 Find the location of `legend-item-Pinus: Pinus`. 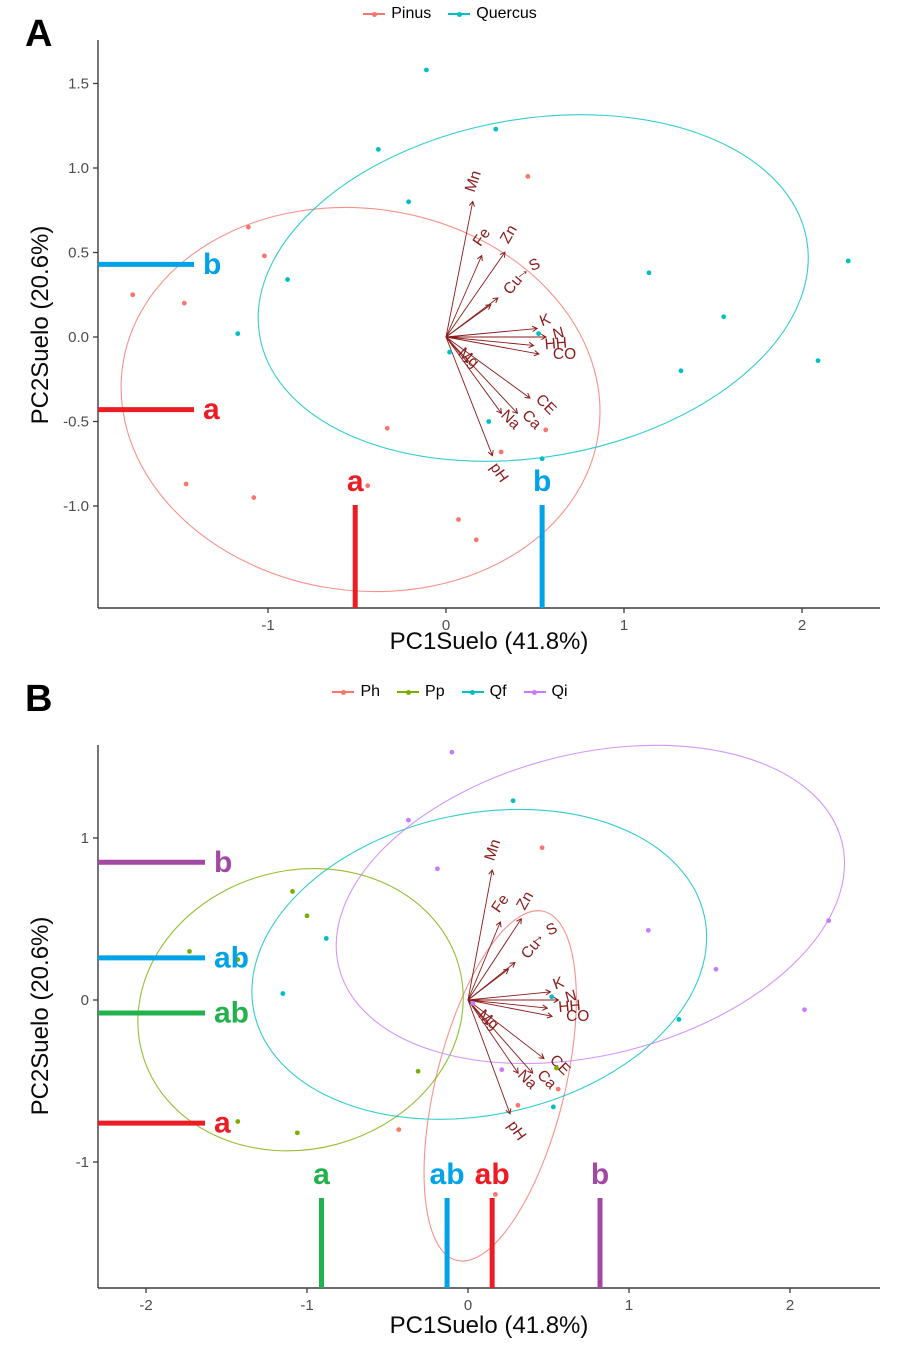

legend-item-Pinus: Pinus is located at coordinates (397, 14).